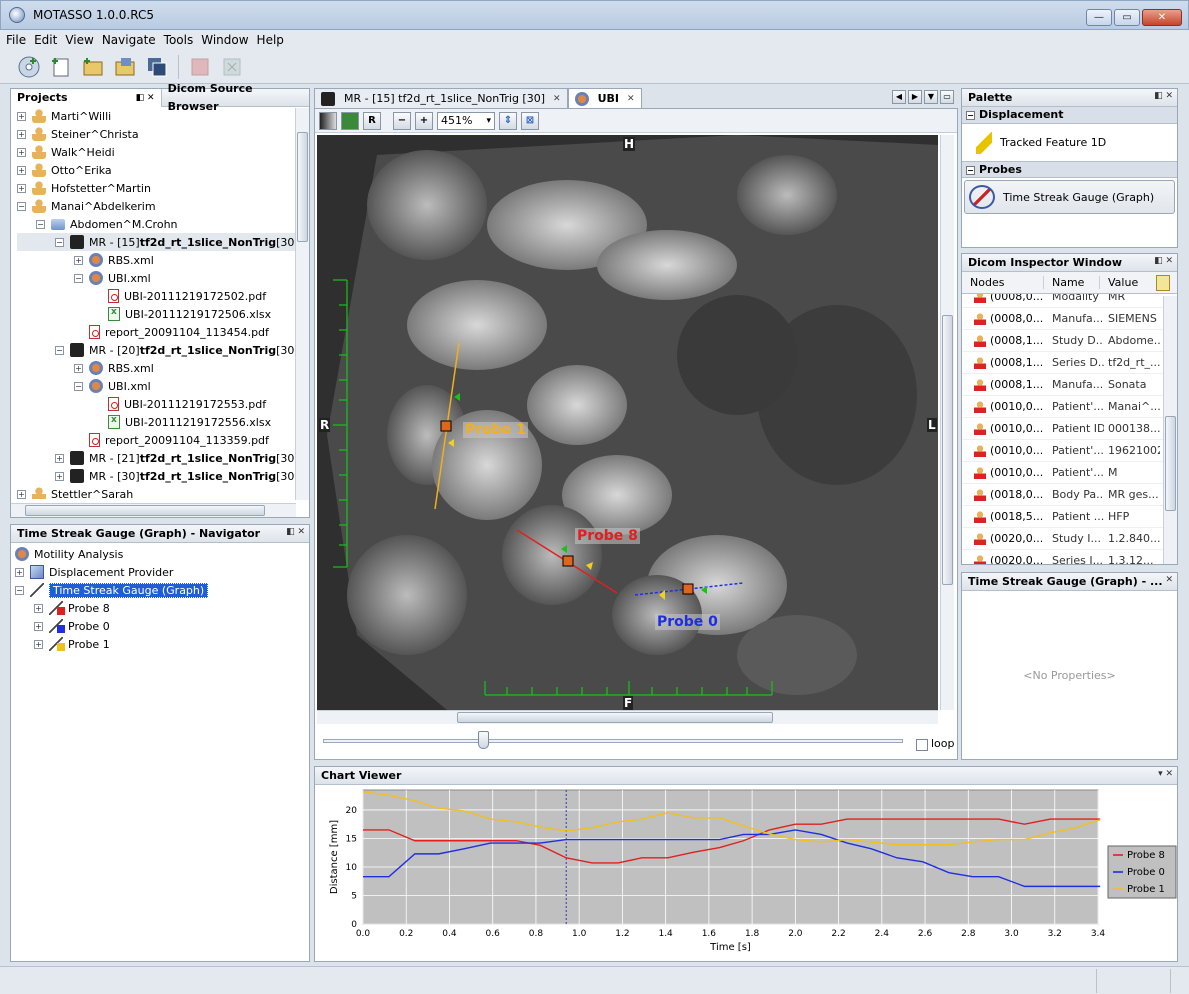 The height and width of the screenshot is (994, 1189). What do you see at coordinates (163, 440) in the screenshot?
I see `tree-item: report_20091104_113359.pdf` at bounding box center [163, 440].